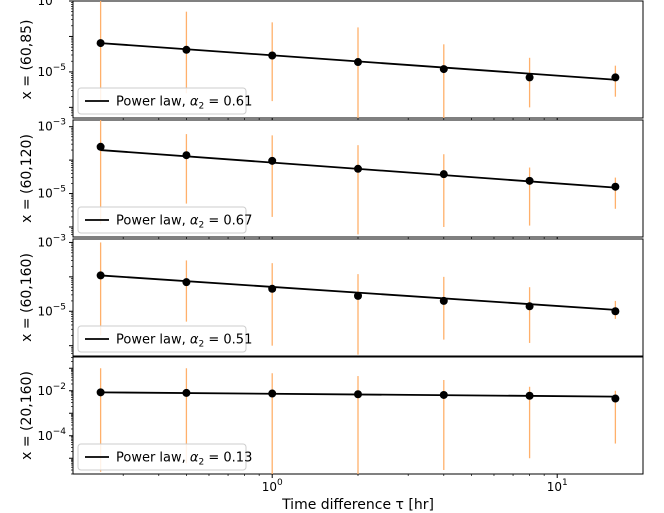 The width and height of the screenshot is (664, 513). I want to click on legend-label: Power law, α2 = 0.13, so click(184, 459).